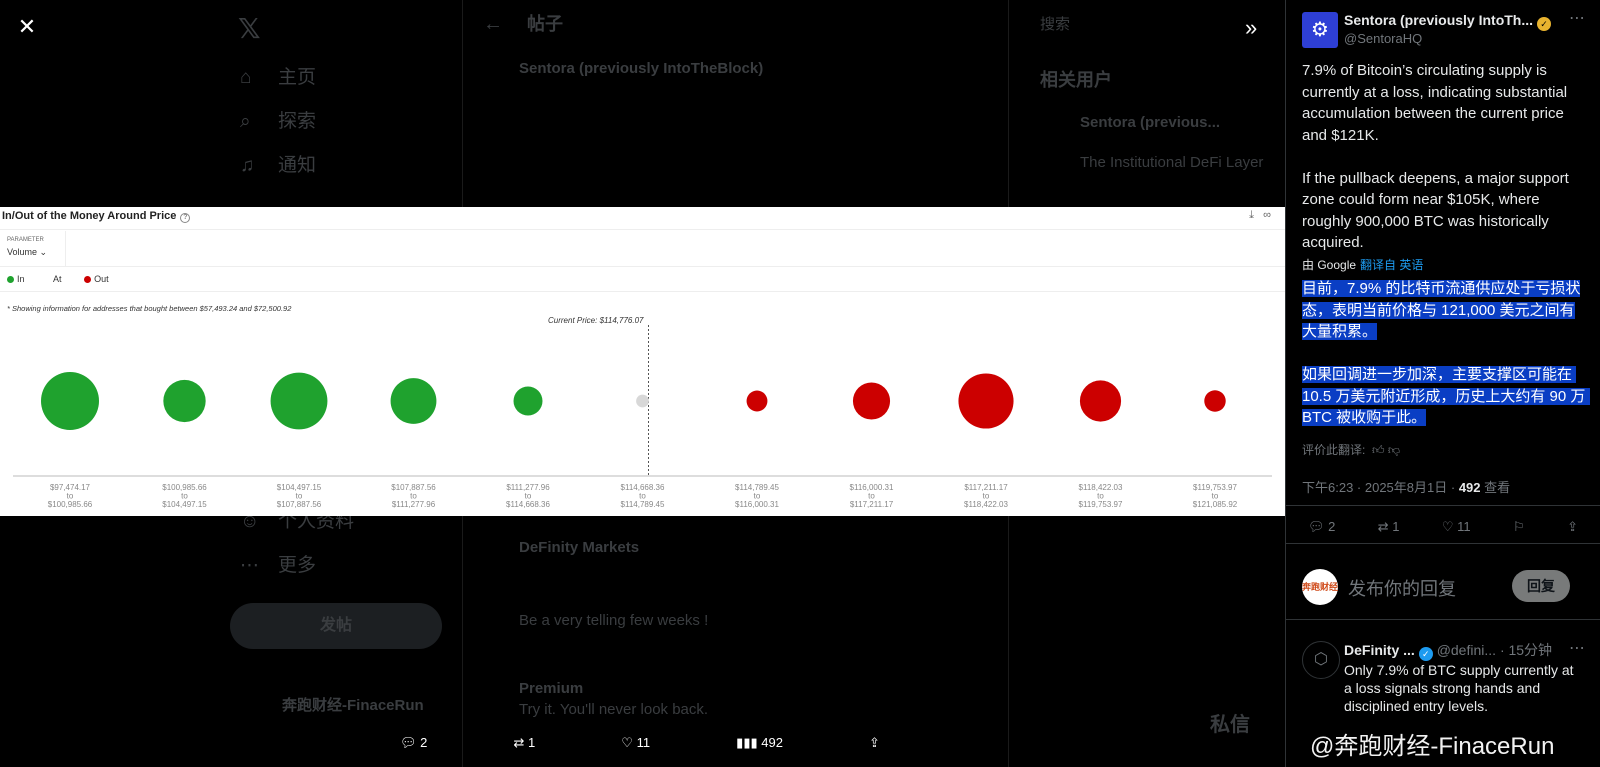 This screenshot has height=767, width=1600. Describe the element at coordinates (21, 279) in the screenshot. I see `legend-in: In` at that location.